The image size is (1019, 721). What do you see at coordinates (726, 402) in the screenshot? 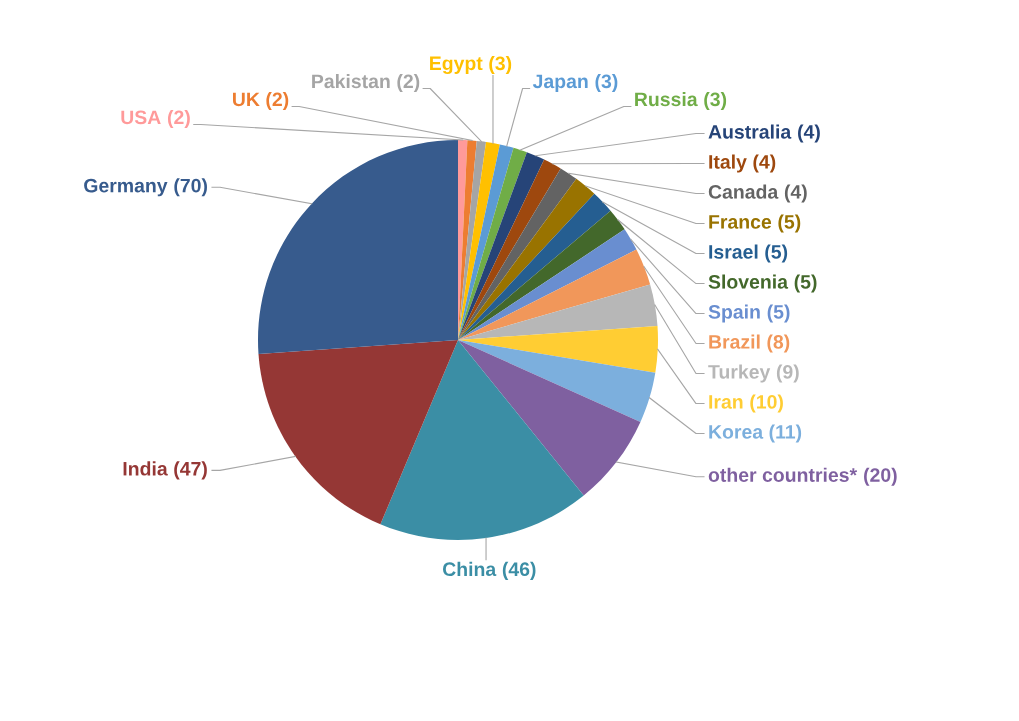
I see `slice-label: Iran` at bounding box center [726, 402].